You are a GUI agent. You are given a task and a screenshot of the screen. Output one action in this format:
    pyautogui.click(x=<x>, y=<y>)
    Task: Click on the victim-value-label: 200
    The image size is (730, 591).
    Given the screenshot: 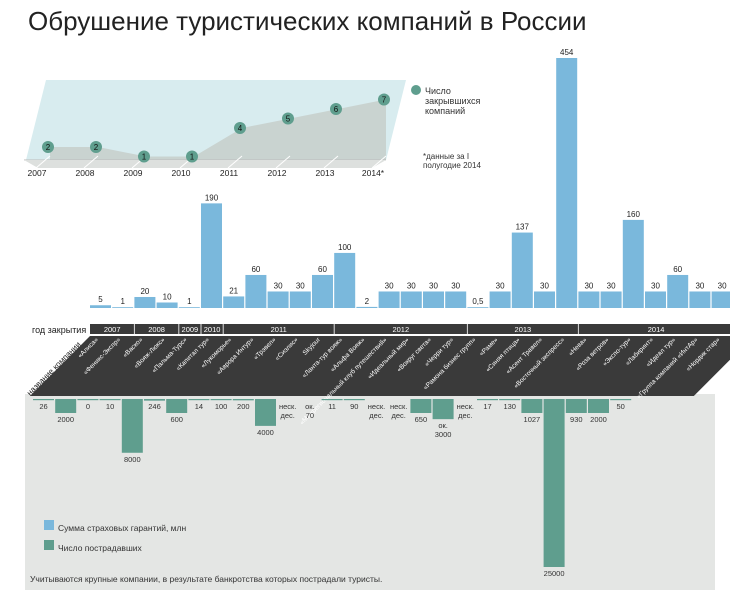 What is the action you would take?
    pyautogui.click(x=243, y=406)
    